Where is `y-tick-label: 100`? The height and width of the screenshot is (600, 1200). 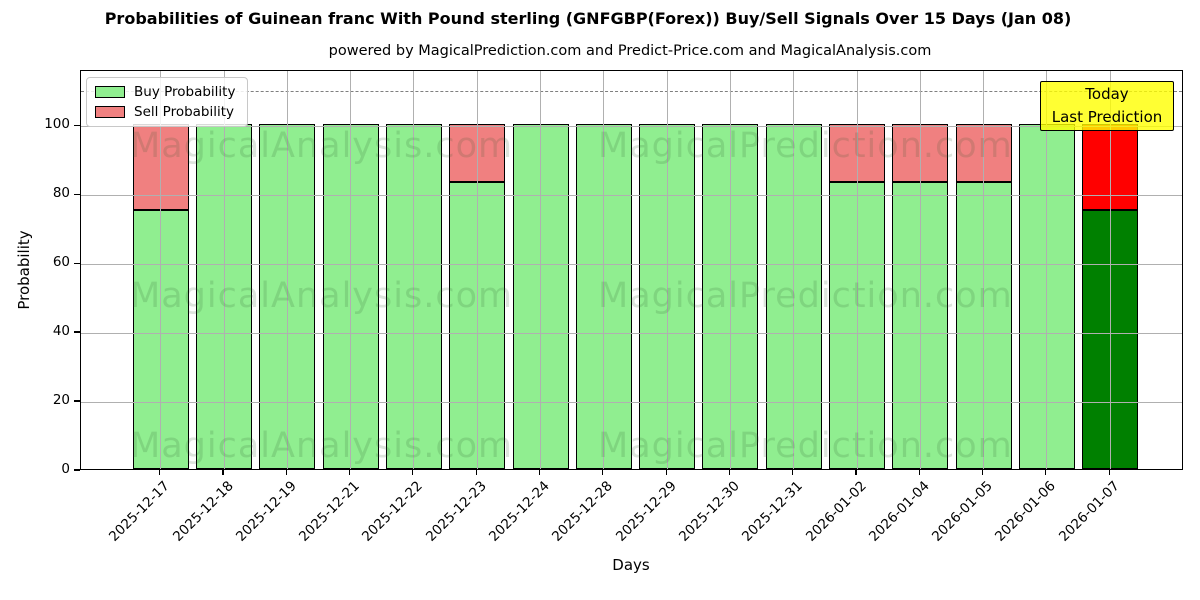
y-tick-label: 100 is located at coordinates (57, 124).